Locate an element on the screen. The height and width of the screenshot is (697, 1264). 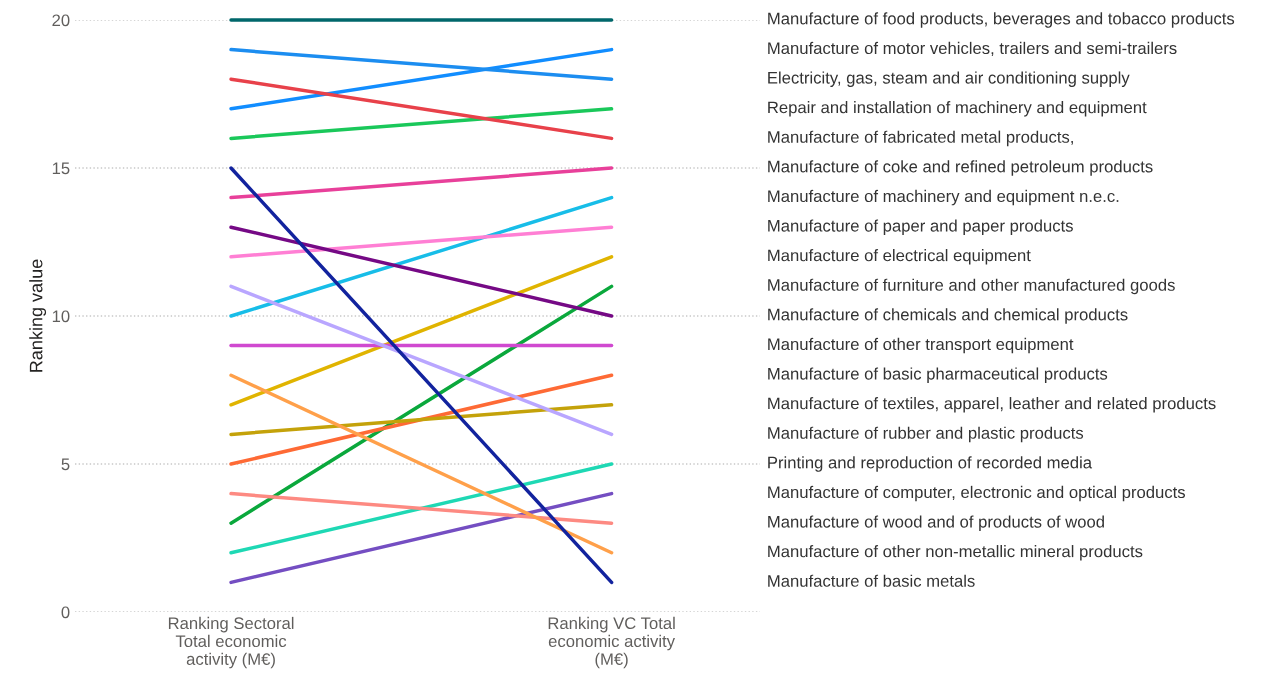
text: Manufacture of machinery and equipment n.e.c. is located at coordinates (943, 197).